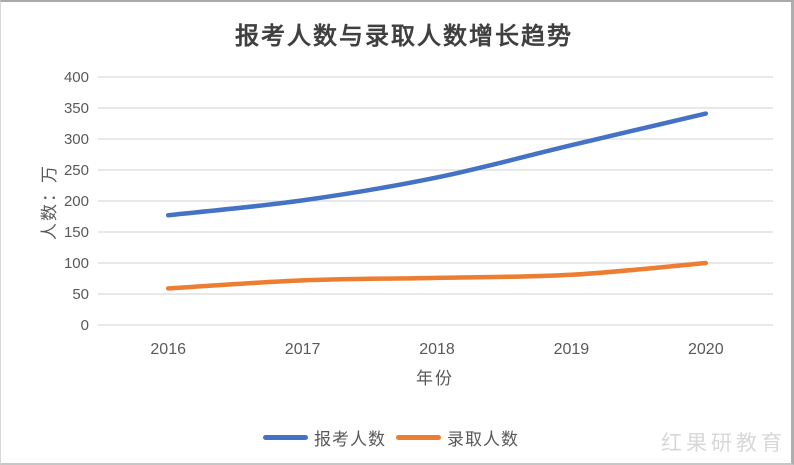 The height and width of the screenshot is (465, 794). I want to click on legend-line-admitted-icon, so click(418, 437).